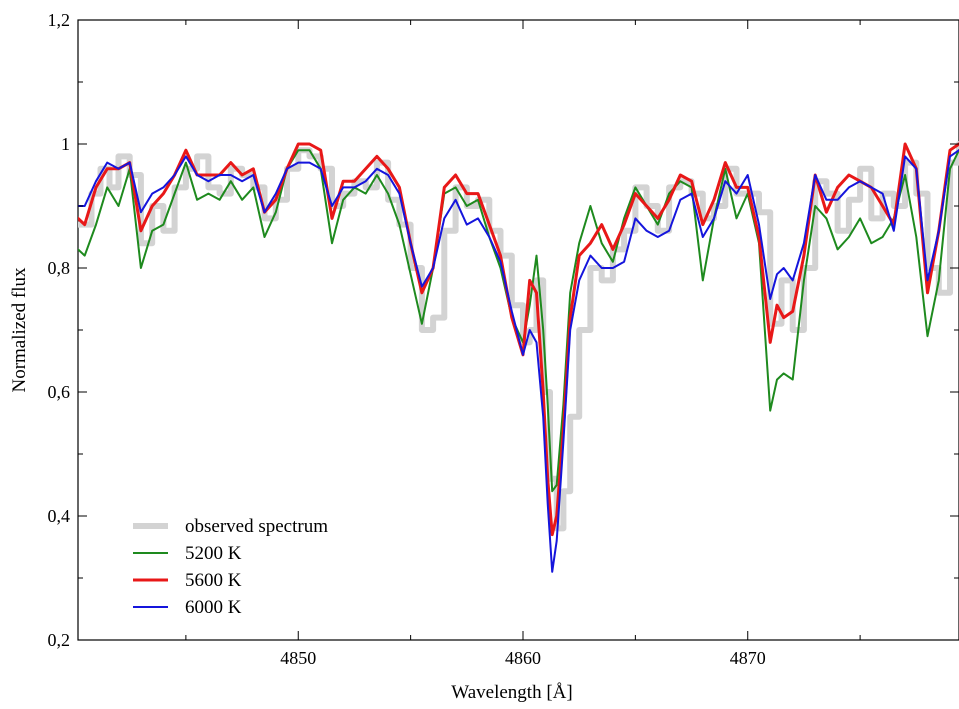 This screenshot has height=709, width=959. I want to click on y-tick-label: 1, so click(65, 144).